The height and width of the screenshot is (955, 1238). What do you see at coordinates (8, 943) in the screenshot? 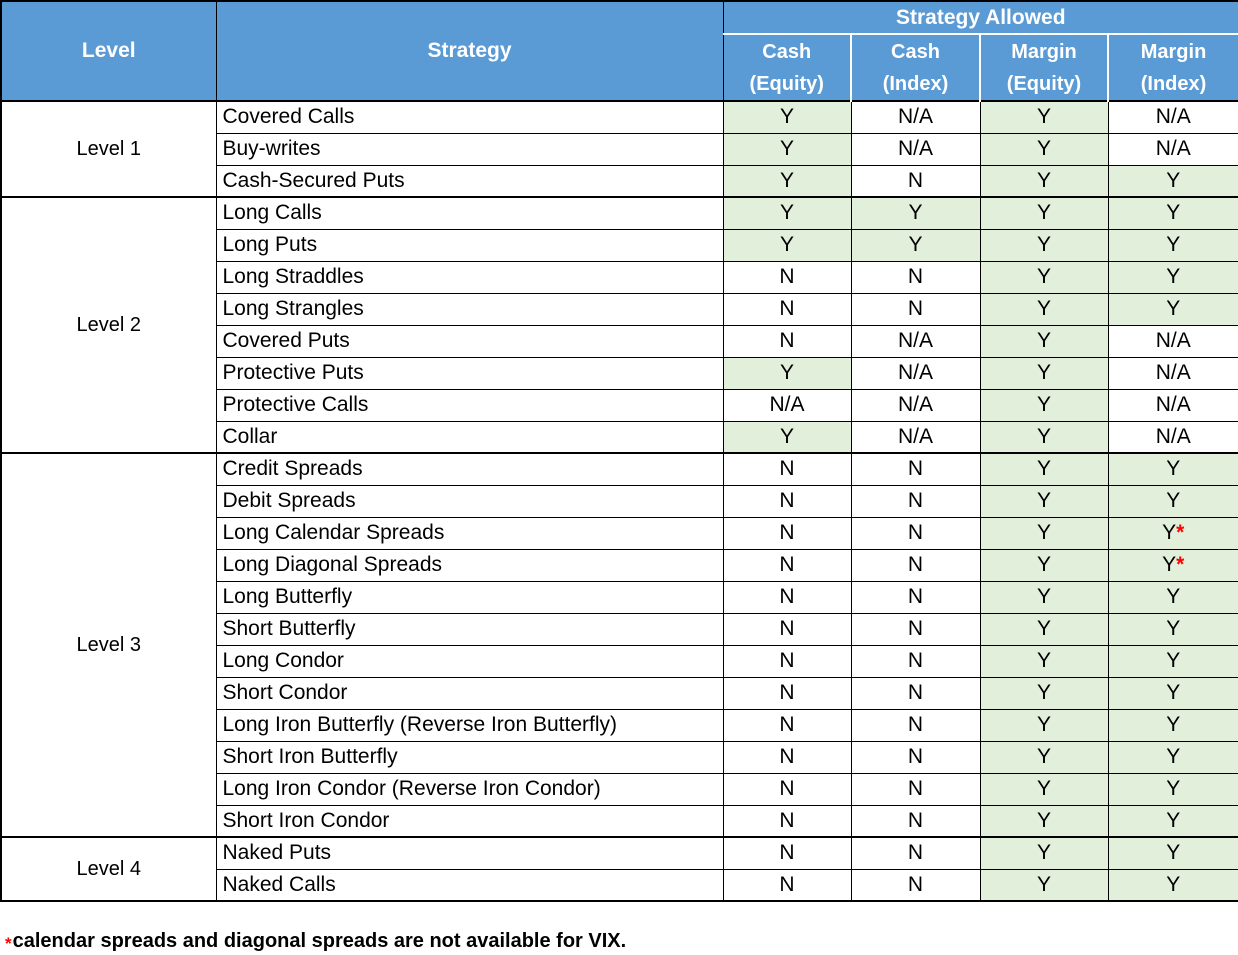
I see `footnote-asterisk: *` at bounding box center [8, 943].